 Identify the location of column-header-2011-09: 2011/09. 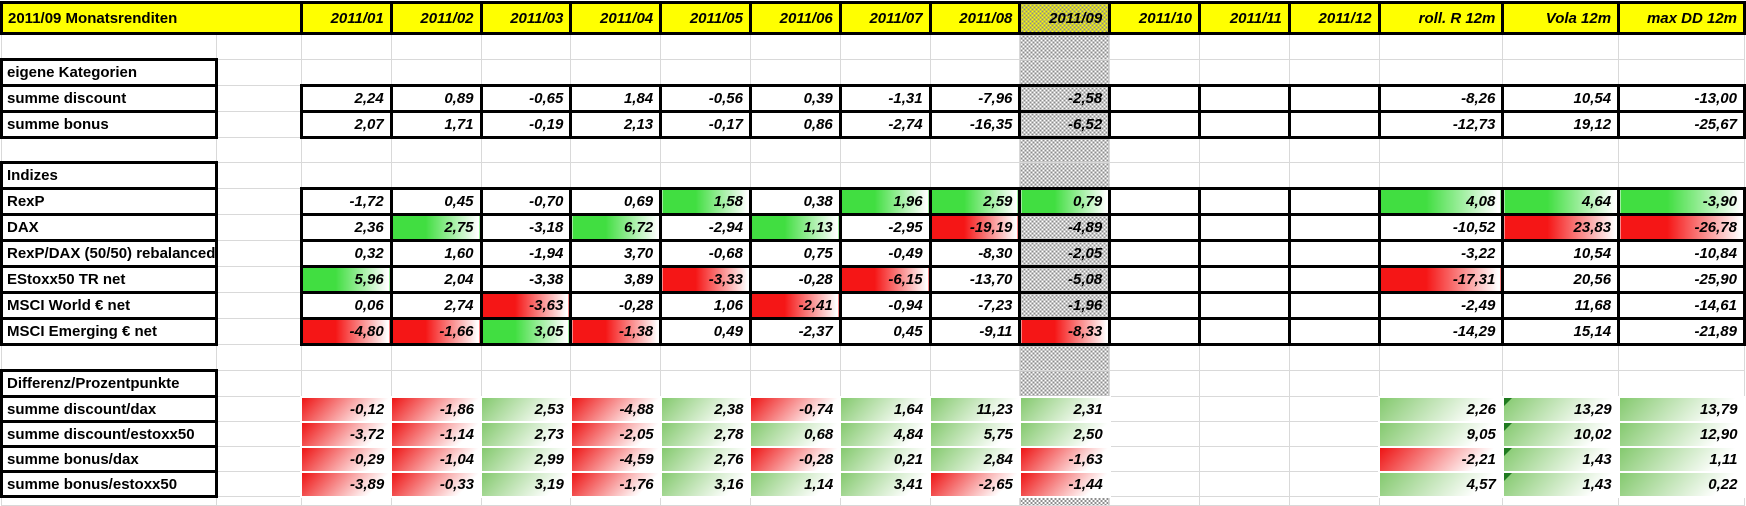
(1065, 18).